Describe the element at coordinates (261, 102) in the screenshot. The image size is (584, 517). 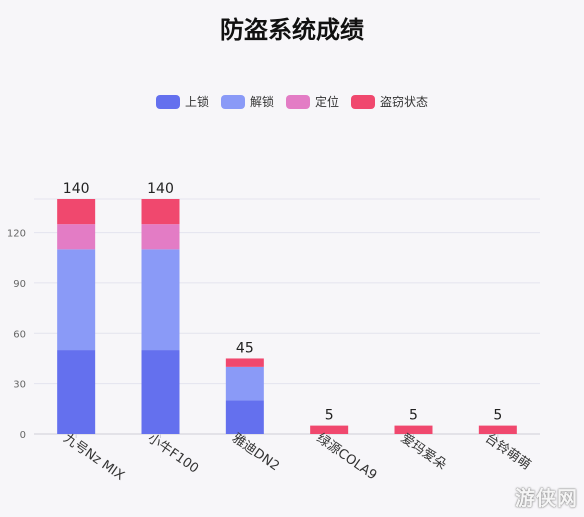
I see `legend-label: 解锁` at that location.